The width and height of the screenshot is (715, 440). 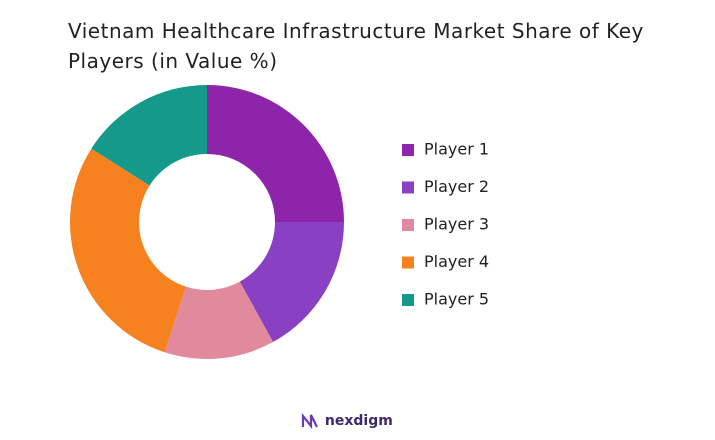 I want to click on legend-label: Player 5, so click(x=456, y=299).